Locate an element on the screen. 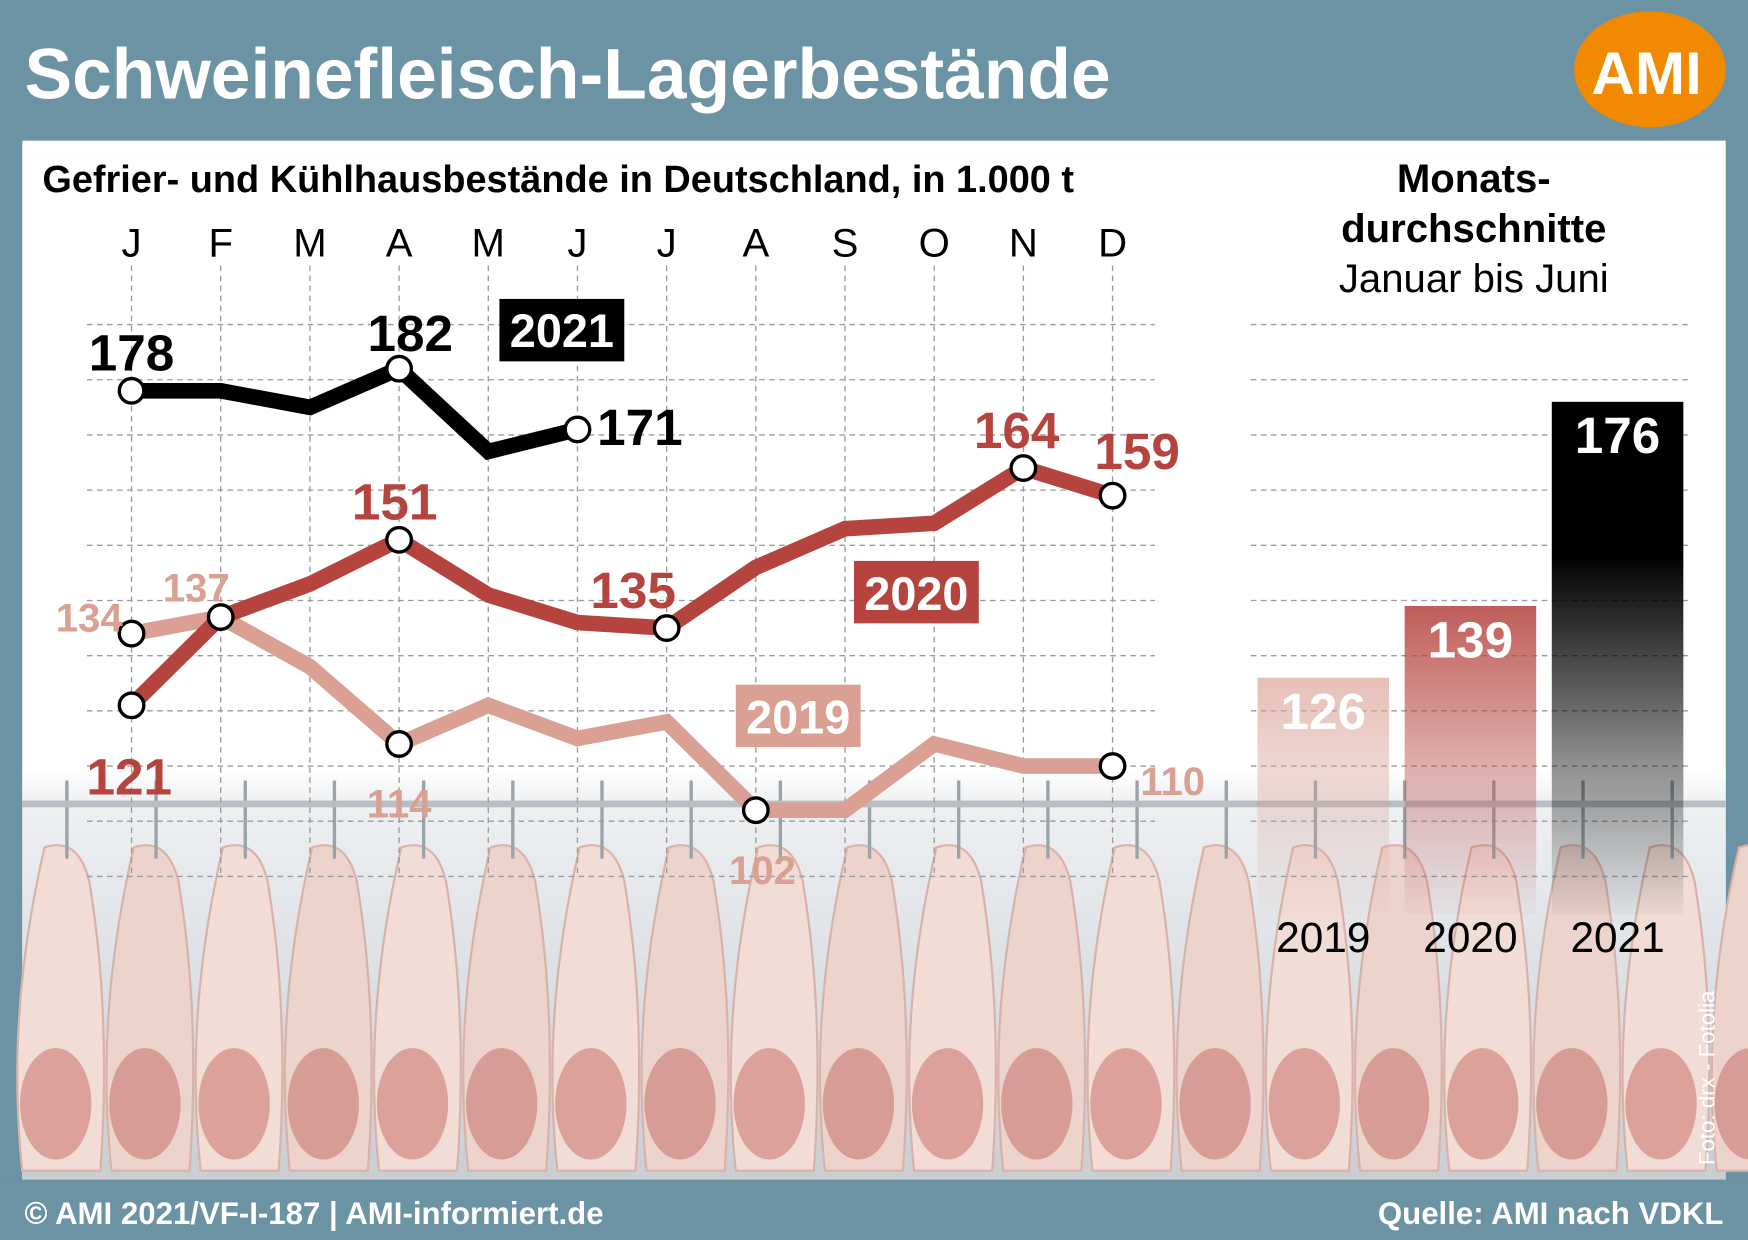 The image size is (1748, 1240). legend-2019 is located at coordinates (798, 716).